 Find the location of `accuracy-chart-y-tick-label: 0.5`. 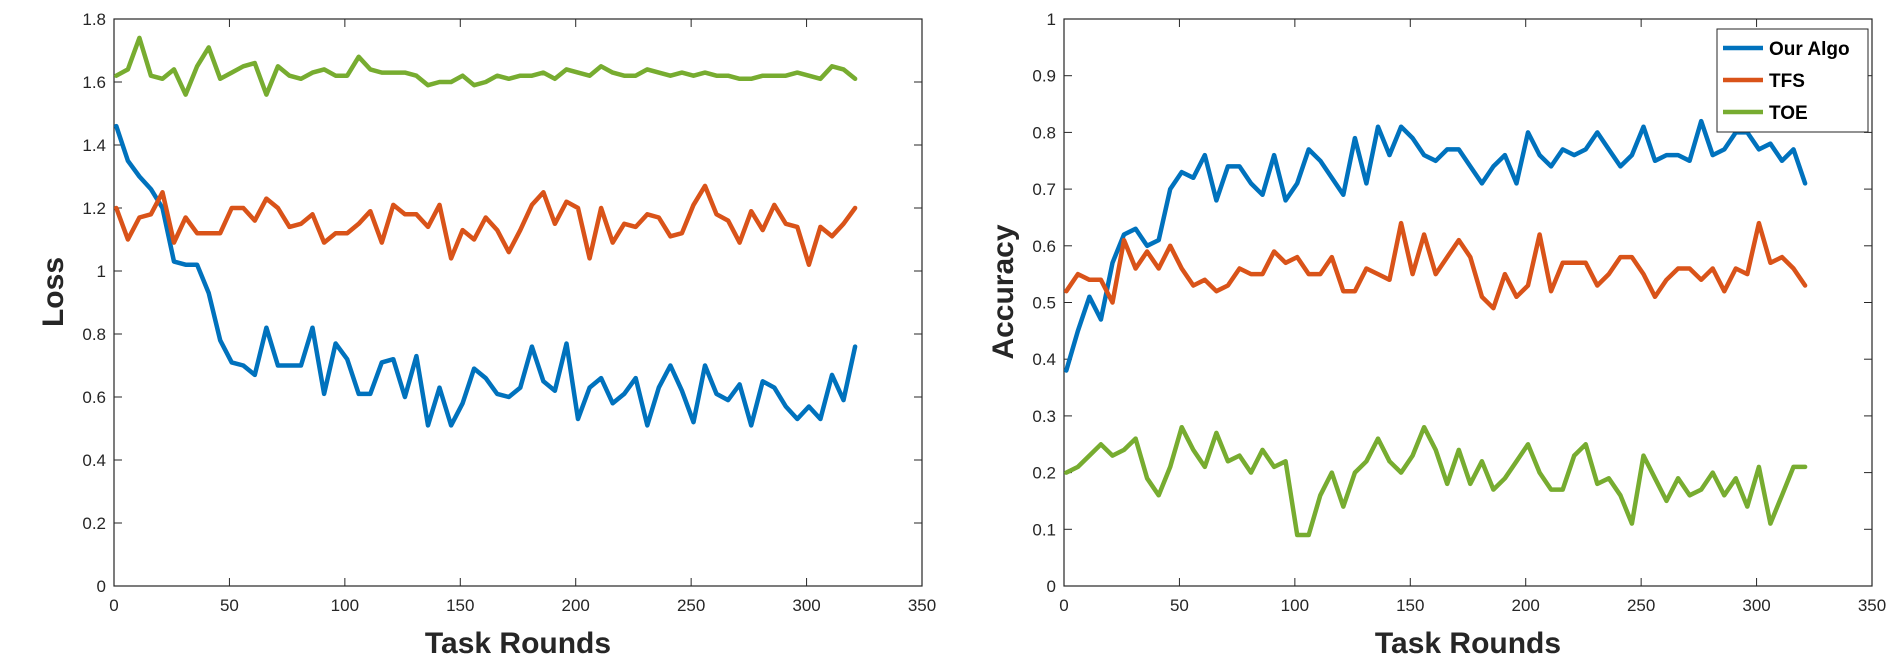

accuracy-chart-y-tick-label: 0.5 is located at coordinates (1044, 303).